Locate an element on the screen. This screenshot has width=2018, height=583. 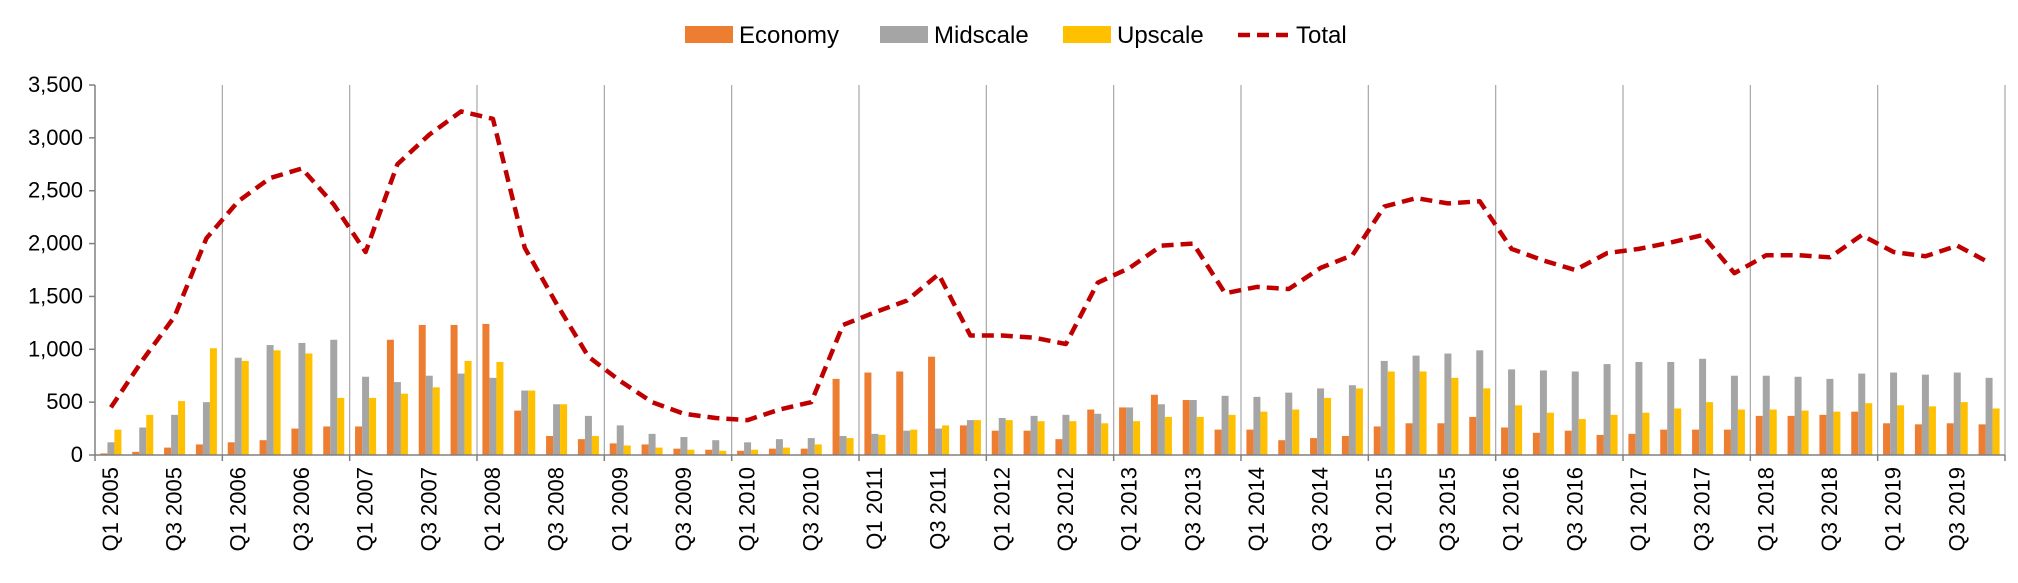
x-tick-label: Q3 2019 is located at coordinates (1956, 509).